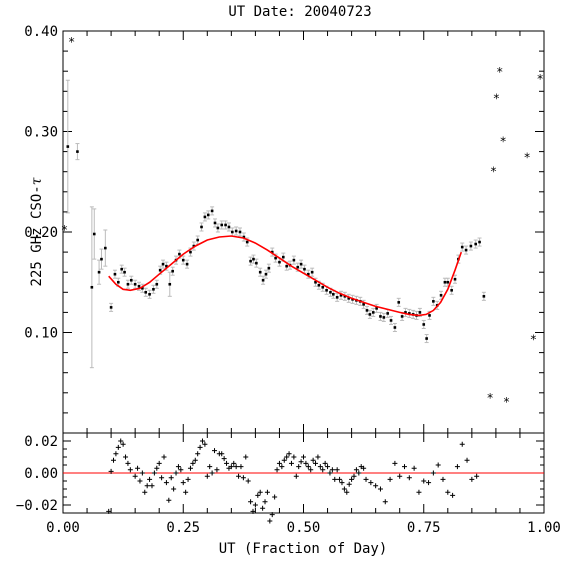 This screenshot has width=574, height=574. What do you see at coordinates (183, 528) in the screenshot?
I see `x-tick-label: 0.25` at bounding box center [183, 528].